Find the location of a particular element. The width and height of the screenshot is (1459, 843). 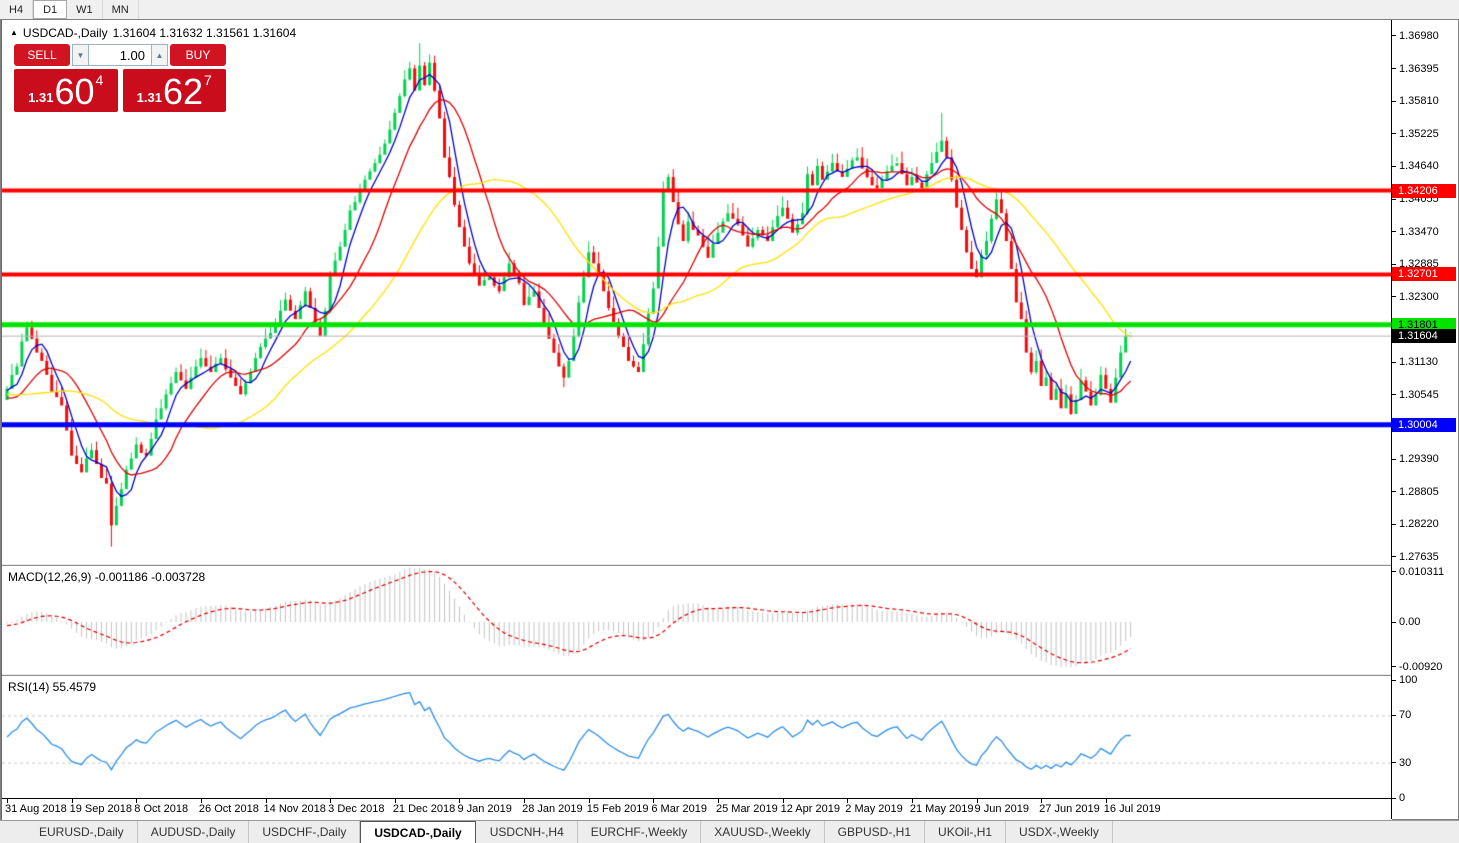

buy-price-box: 1.31 62 7 is located at coordinates (174, 90).